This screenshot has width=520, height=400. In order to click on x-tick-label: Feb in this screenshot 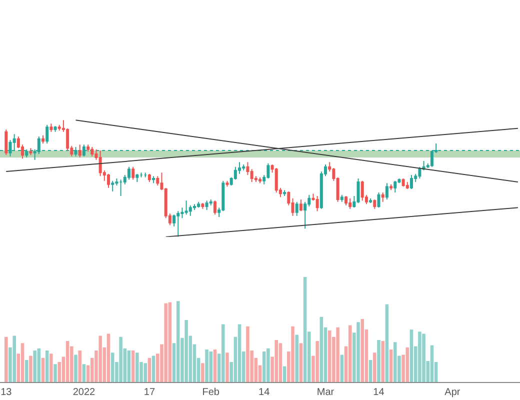, I will do `click(211, 392)`.